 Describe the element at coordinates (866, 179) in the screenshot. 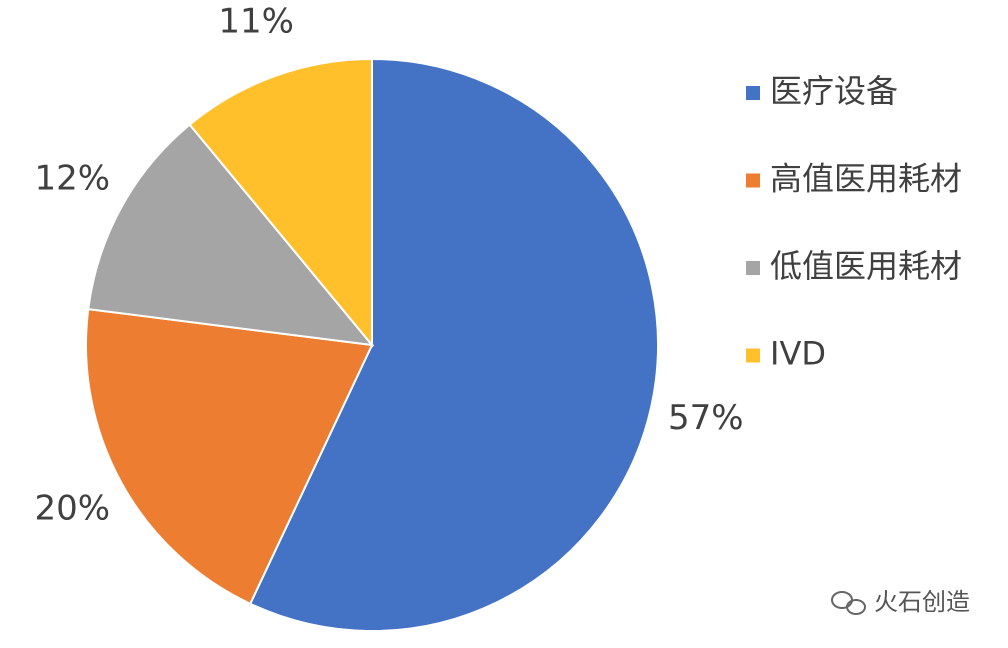

I see `legend-label: 高值医用耗材` at that location.